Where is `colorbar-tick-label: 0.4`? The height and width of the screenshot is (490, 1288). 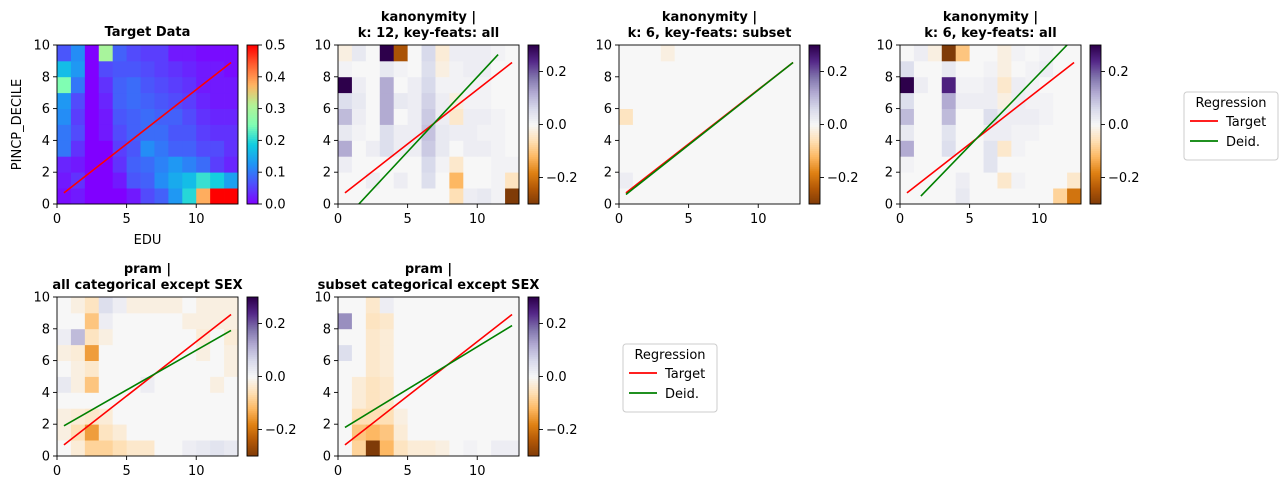
colorbar-tick-label: 0.4 is located at coordinates (275, 77).